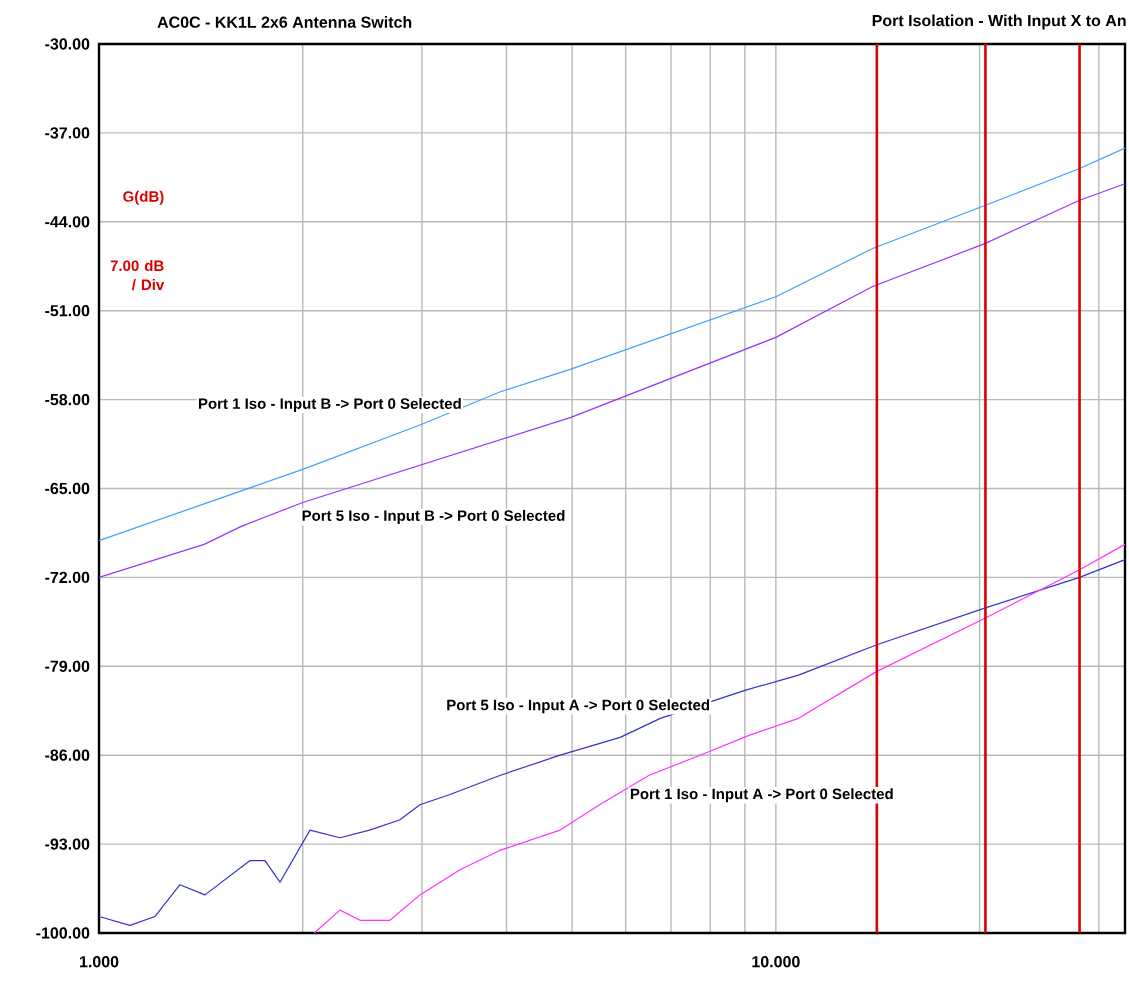 This screenshot has height=984, width=1129. Describe the element at coordinates (67, 311) in the screenshot. I see `y-tick-label: -51.00` at that location.